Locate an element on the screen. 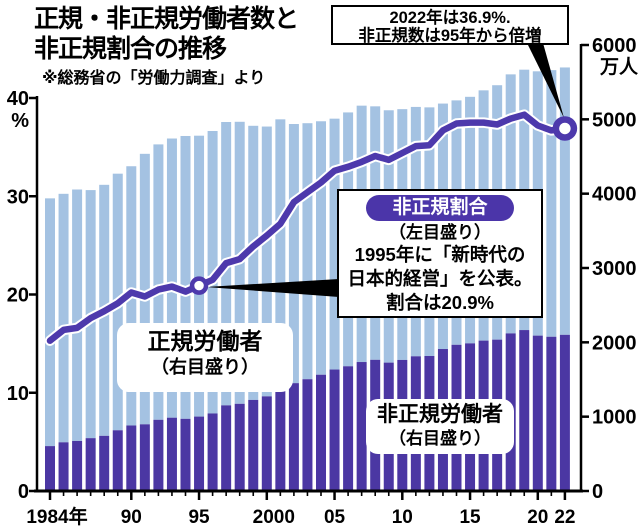 This screenshot has width=640, height=531. left-axis-tick-label: 0 is located at coordinates (23, 492).